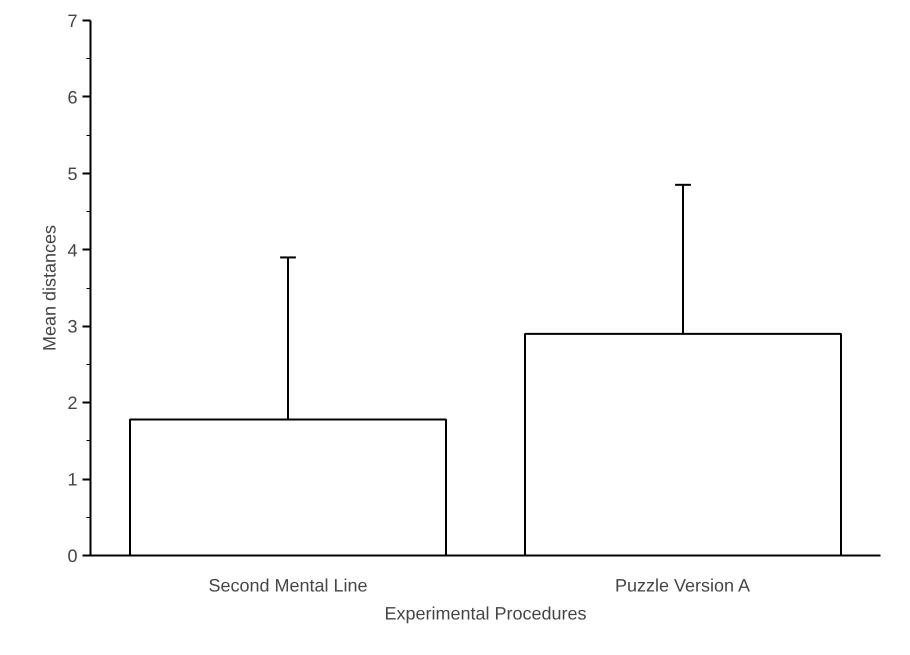  I want to click on y-tick-label: 3, so click(72, 326).